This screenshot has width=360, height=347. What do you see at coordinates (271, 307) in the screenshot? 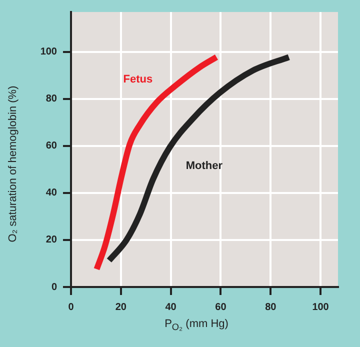
I see `x-tick-label: 80` at bounding box center [271, 307].